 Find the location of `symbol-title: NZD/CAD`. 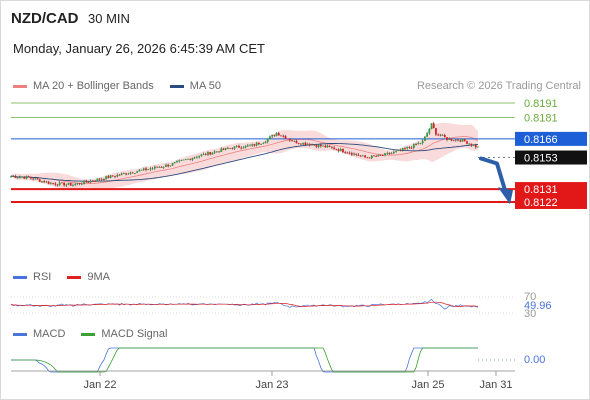

symbol-title: NZD/CAD is located at coordinates (45, 18).